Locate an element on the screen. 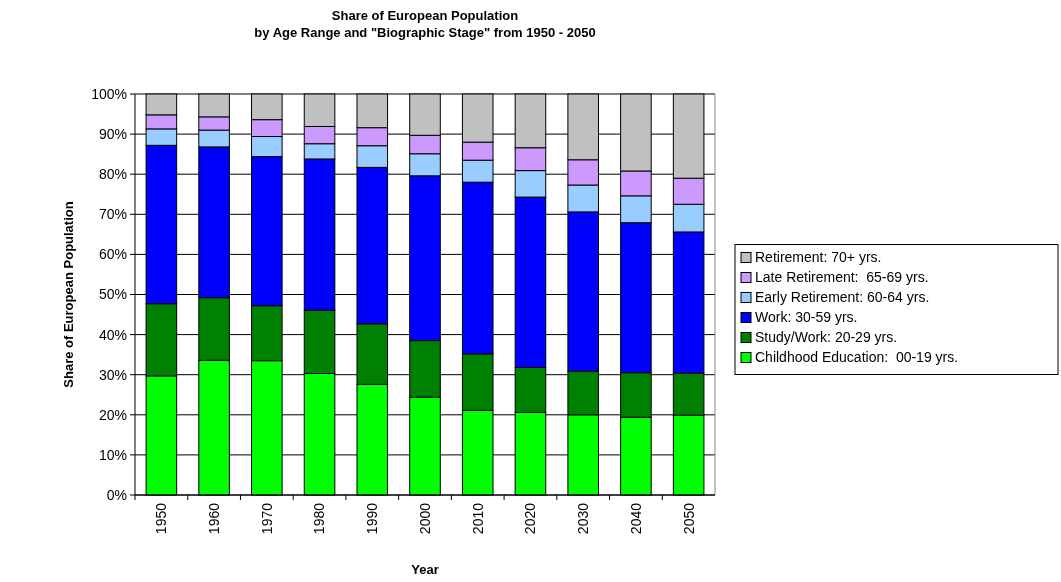  x-tick-label: 1990 is located at coordinates (372, 518).